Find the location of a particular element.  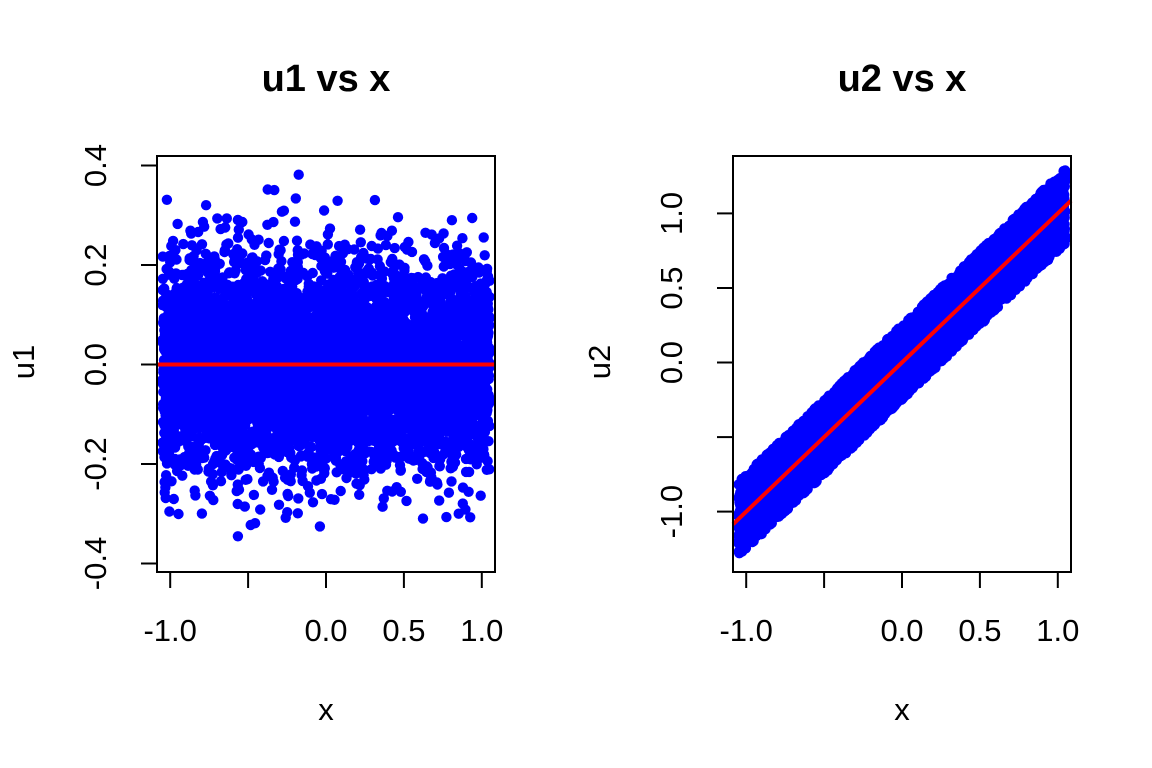

plot-title-u2: u2 vs x is located at coordinates (902, 79).